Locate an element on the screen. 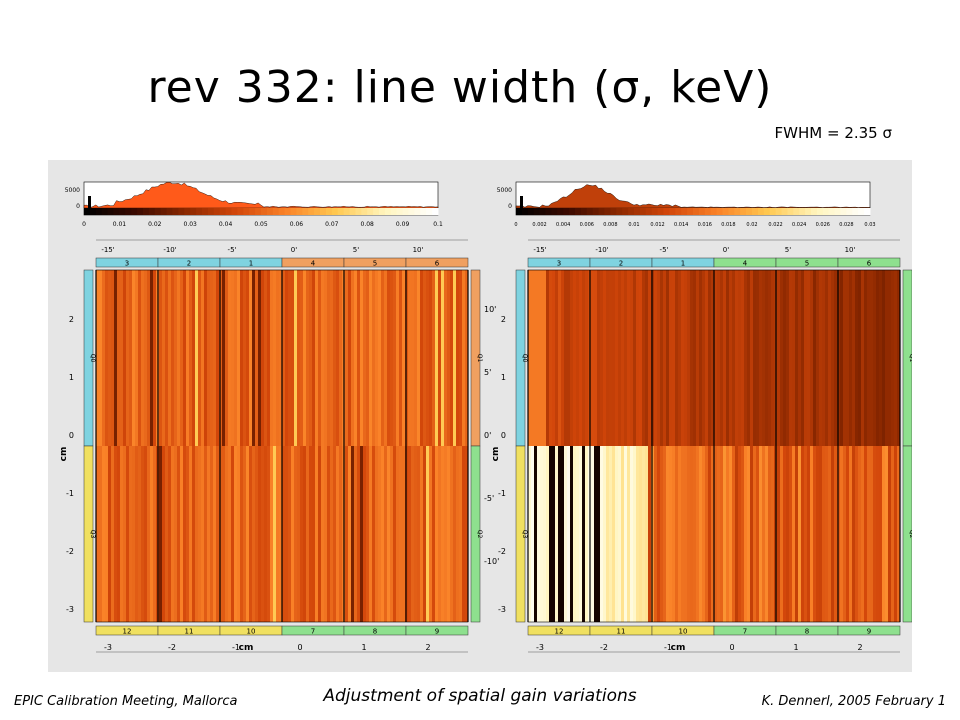 The height and width of the screenshot is (720, 960). top-arcmin-tick-label: -5' is located at coordinates (664, 250).